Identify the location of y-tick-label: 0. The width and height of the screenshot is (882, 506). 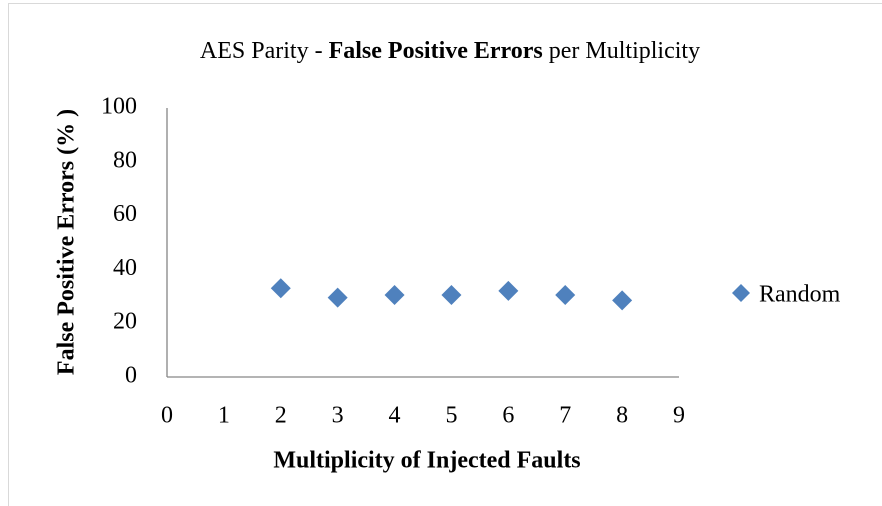
(131, 376).